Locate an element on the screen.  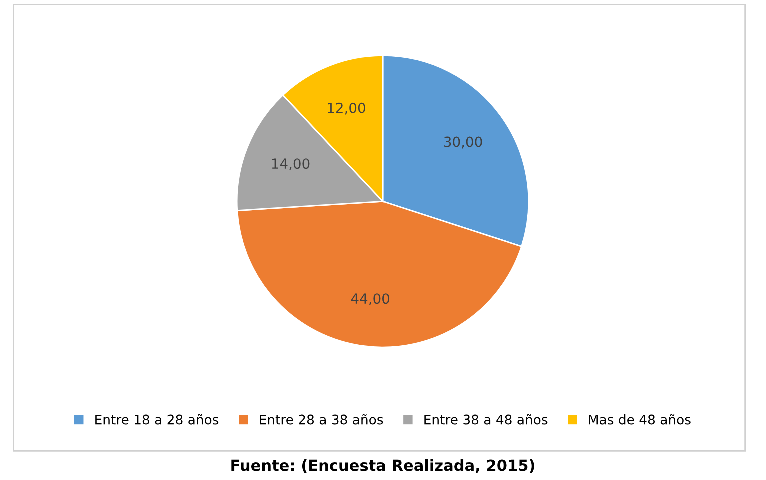
legend-label: Entre 38 a 48 años is located at coordinates (486, 419).